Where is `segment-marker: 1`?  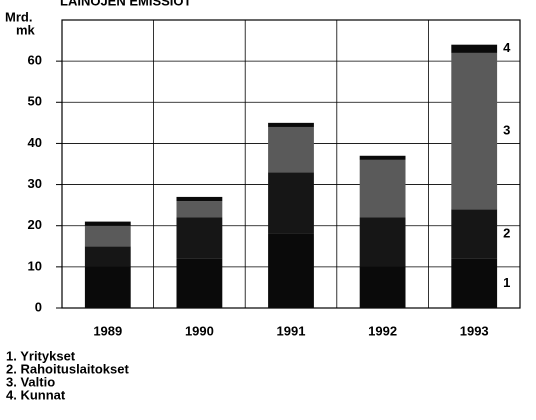 segment-marker: 1 is located at coordinates (506, 282).